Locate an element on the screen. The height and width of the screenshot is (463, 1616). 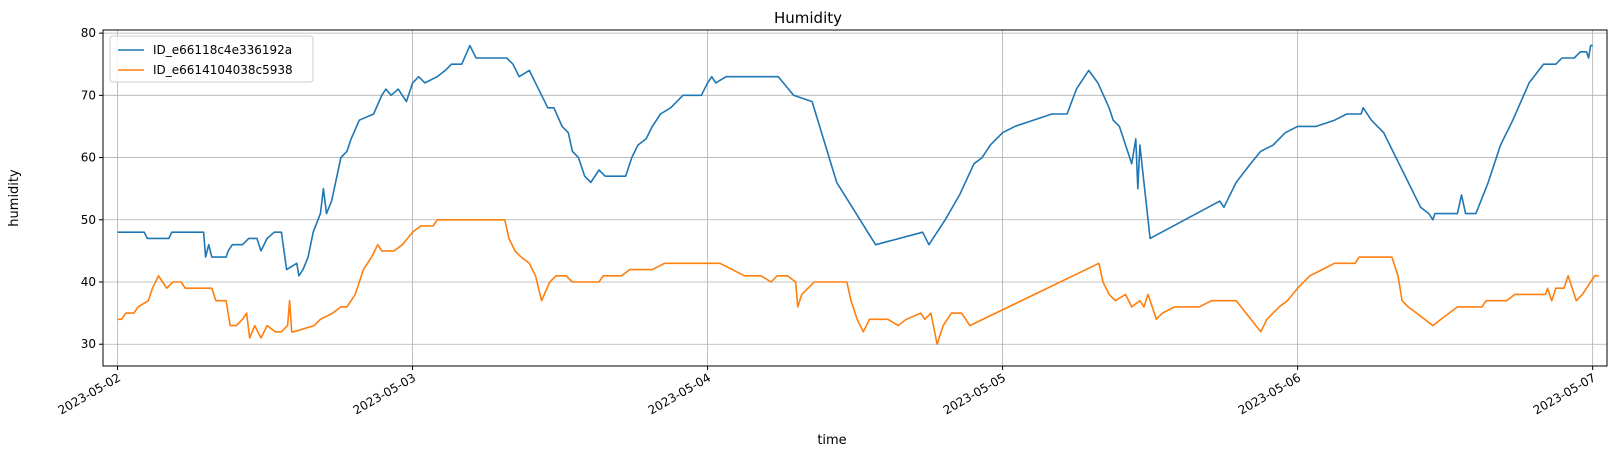
x-tick-label: 2023-05-07 is located at coordinates (1564, 393).